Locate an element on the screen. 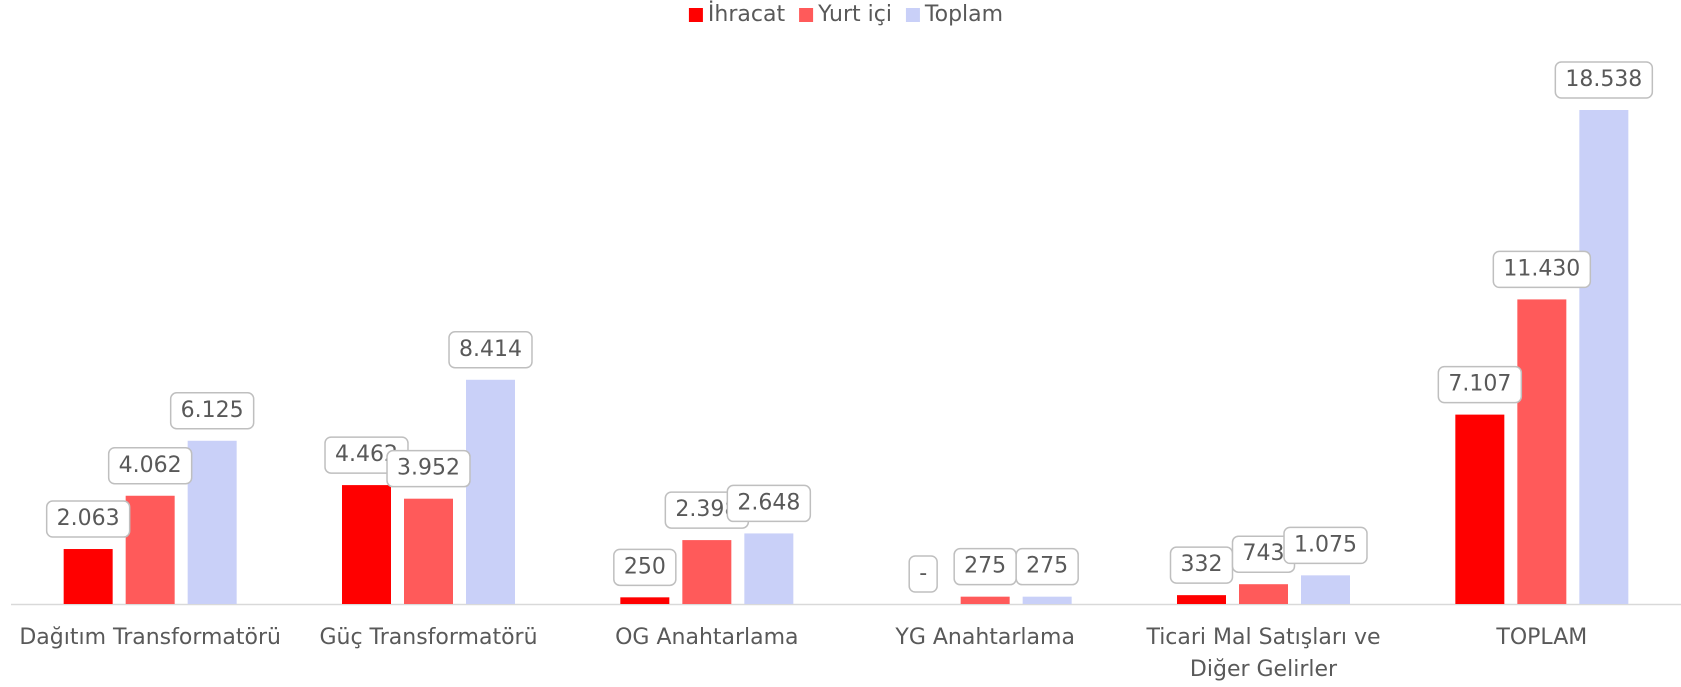  x-tick-label: Güç Transformatörü is located at coordinates (428, 637).